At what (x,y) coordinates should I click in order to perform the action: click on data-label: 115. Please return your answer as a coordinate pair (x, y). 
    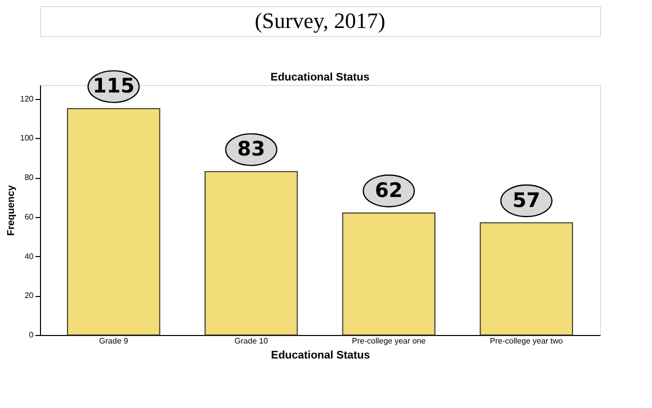
    Looking at the image, I should click on (113, 86).